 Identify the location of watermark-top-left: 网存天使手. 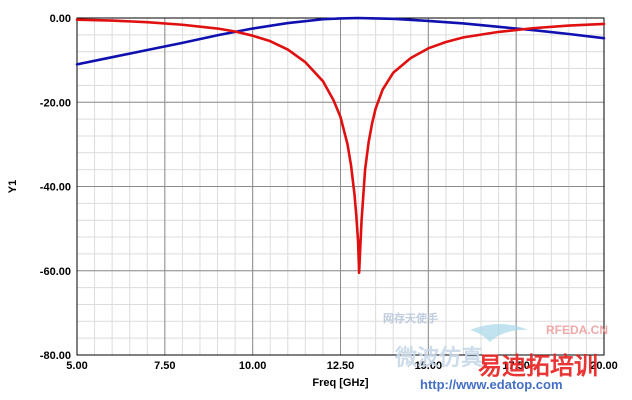
(410, 318).